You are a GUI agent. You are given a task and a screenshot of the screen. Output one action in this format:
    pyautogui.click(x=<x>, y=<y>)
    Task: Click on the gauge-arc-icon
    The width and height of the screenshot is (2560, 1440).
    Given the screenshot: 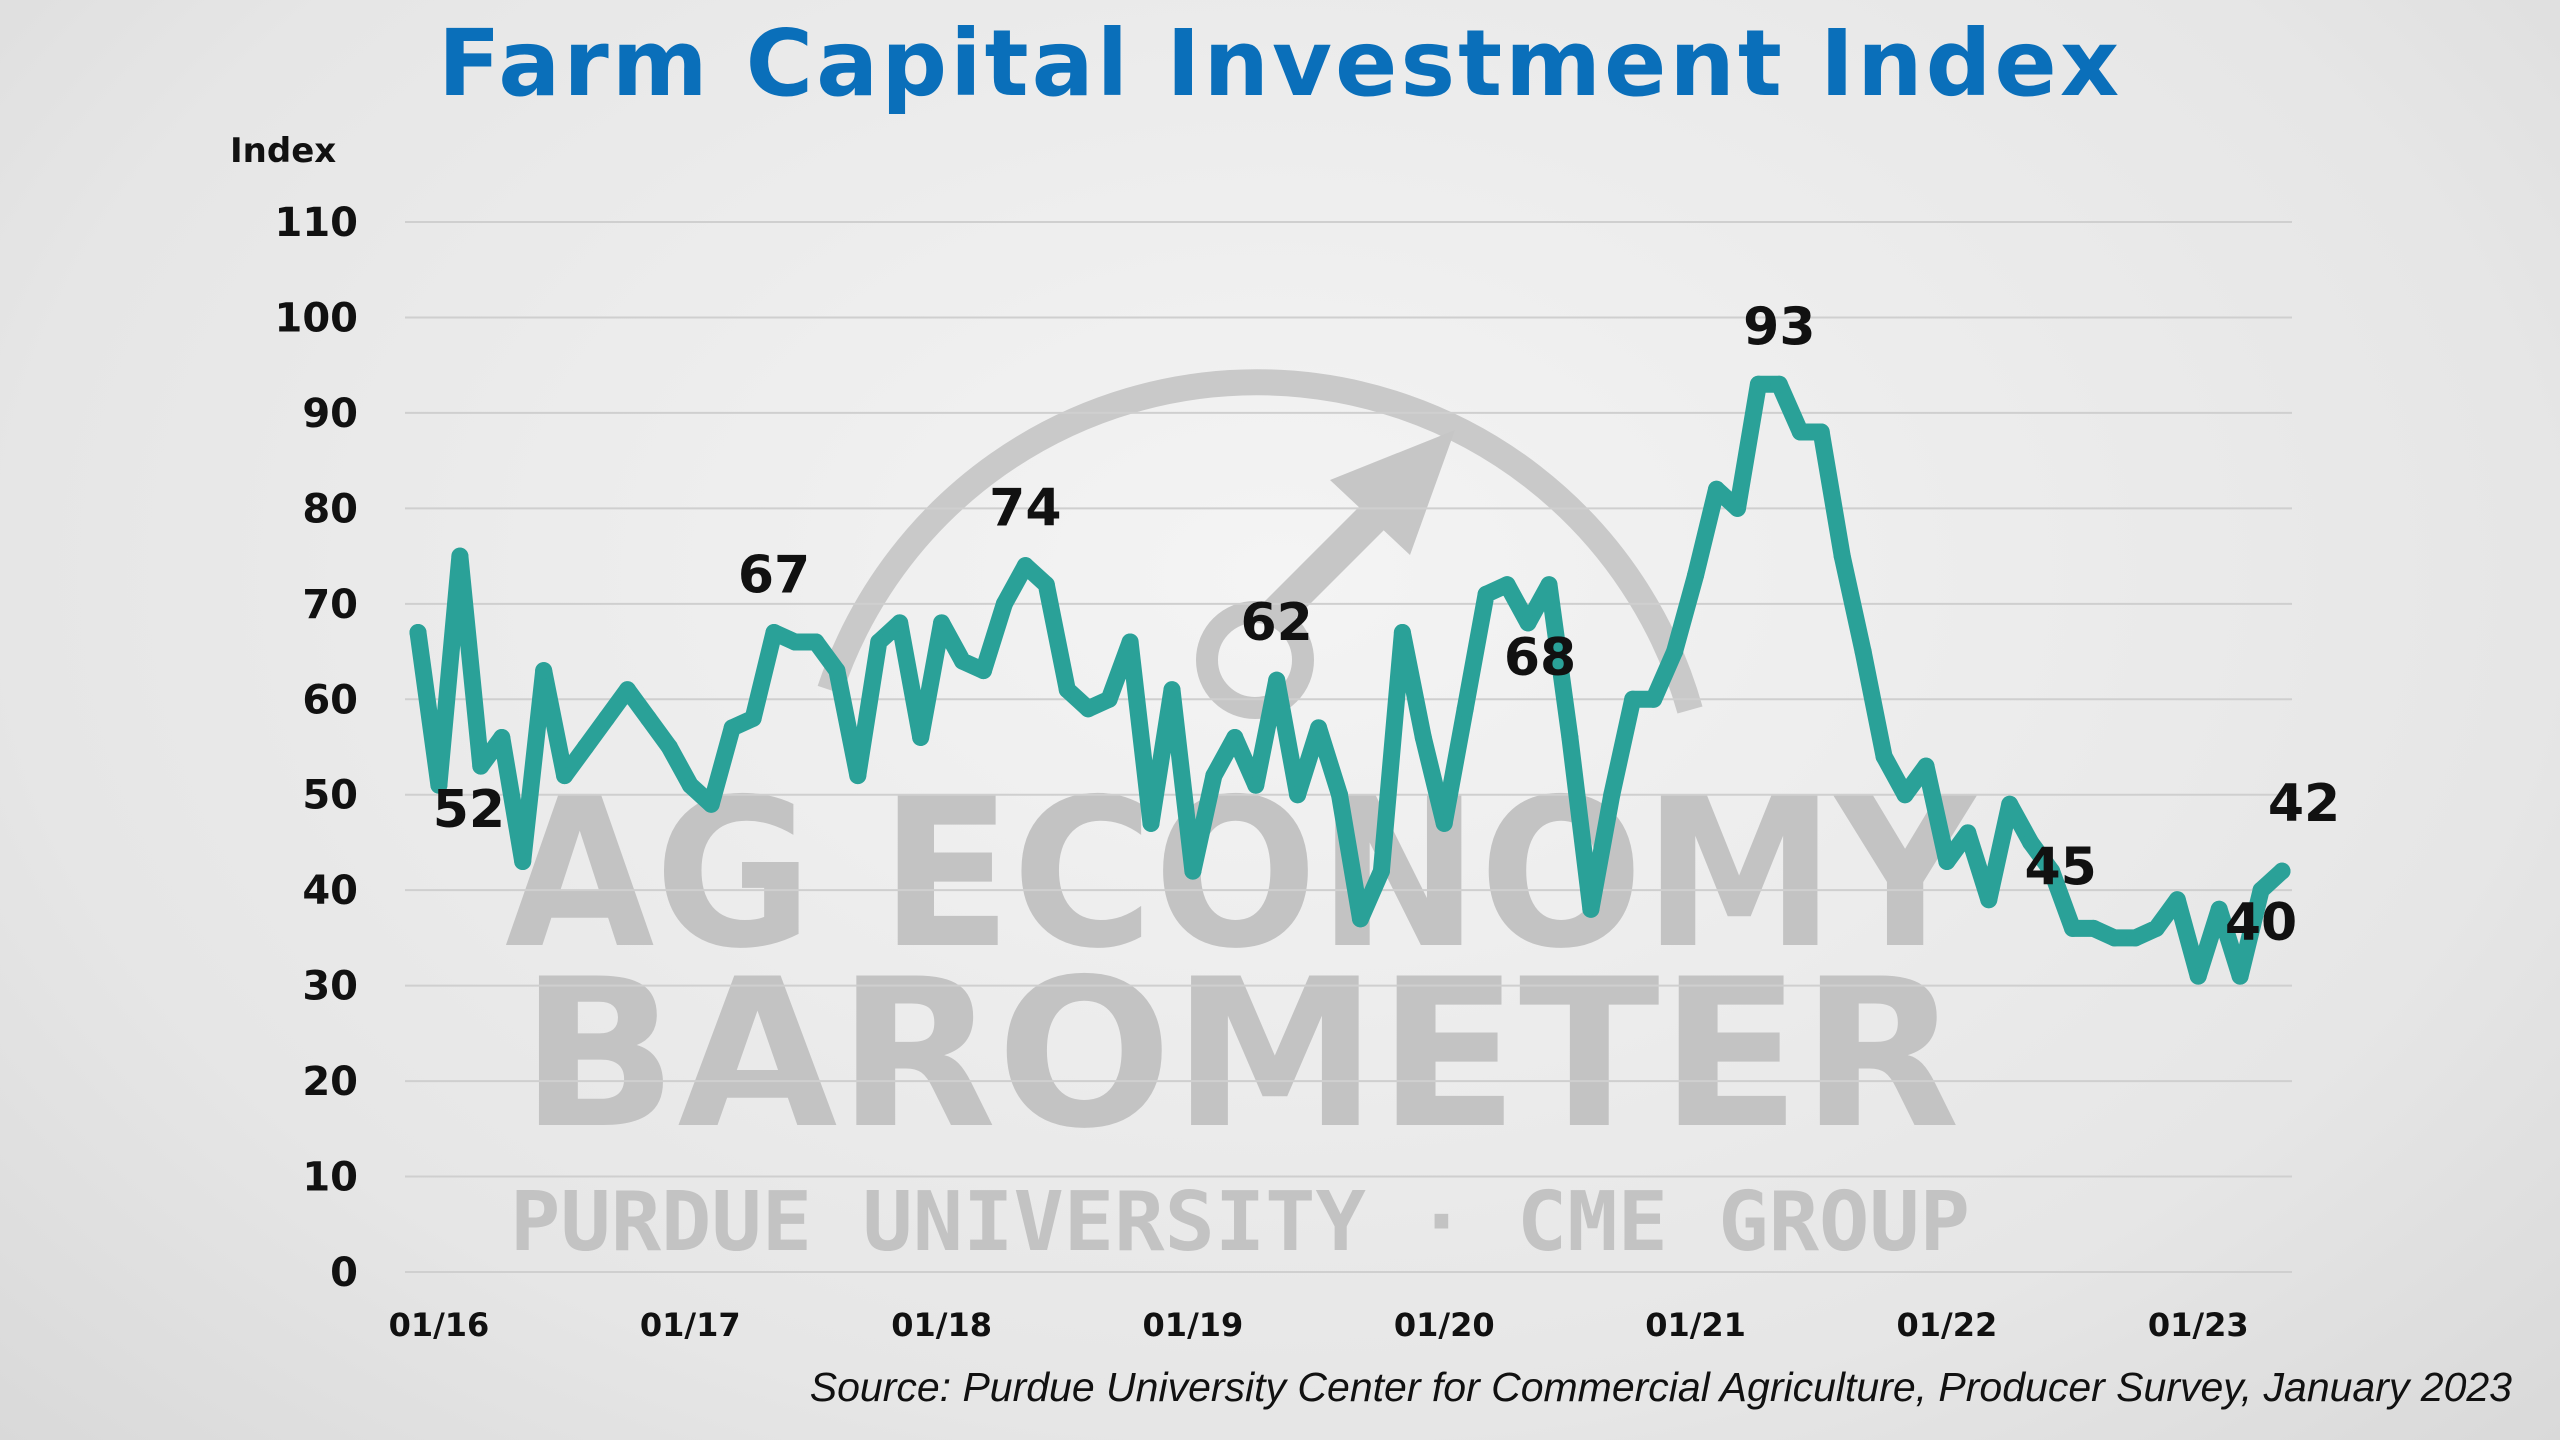 What is the action you would take?
    pyautogui.click(x=1260, y=541)
    